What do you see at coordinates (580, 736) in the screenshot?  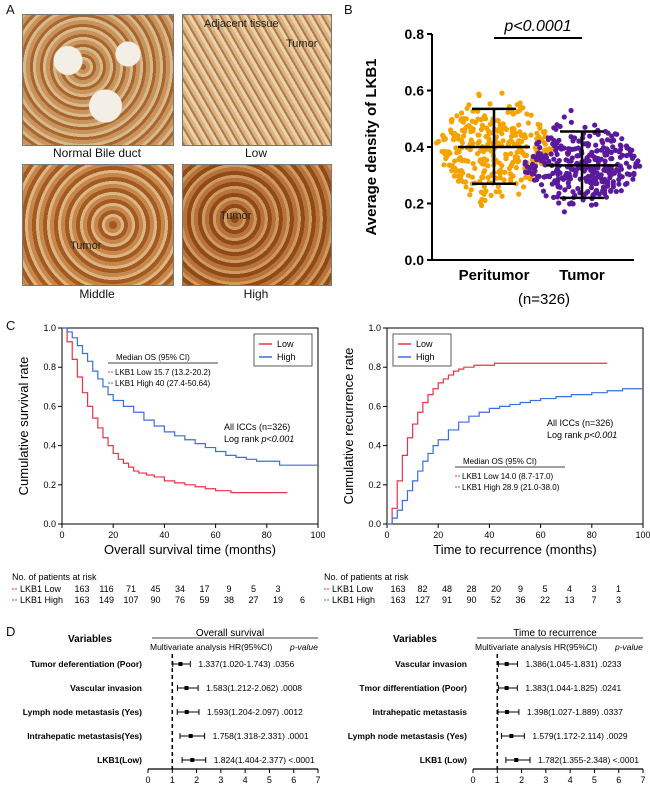 I see `hr-text: 1.579(1.172-2.114) .0029` at bounding box center [580, 736].